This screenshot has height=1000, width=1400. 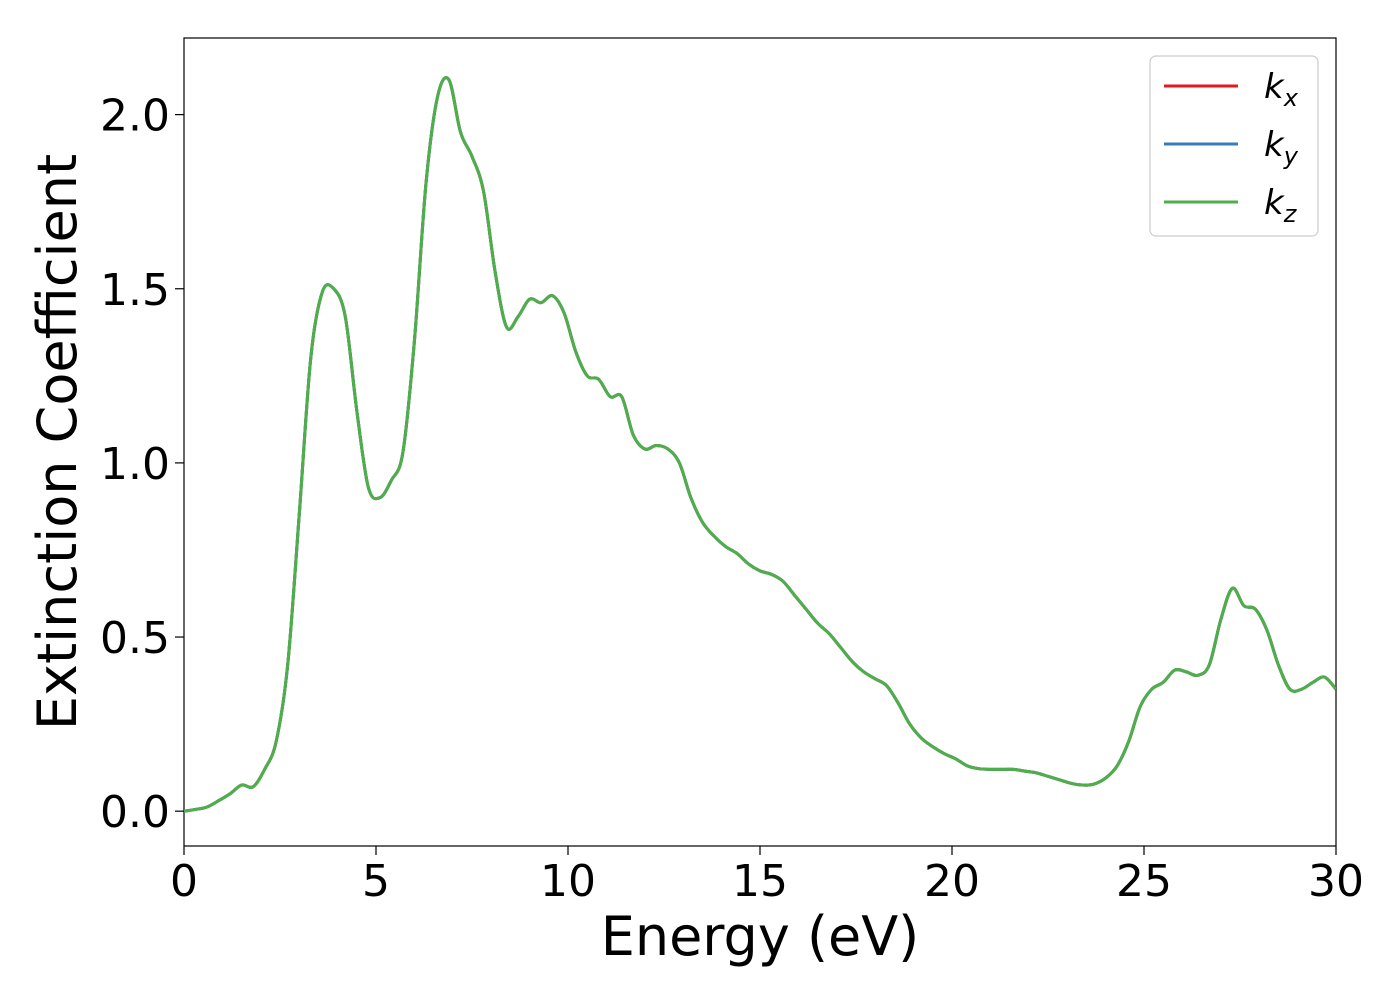 I want to click on x-tick-label: 25, so click(x=1144, y=881).